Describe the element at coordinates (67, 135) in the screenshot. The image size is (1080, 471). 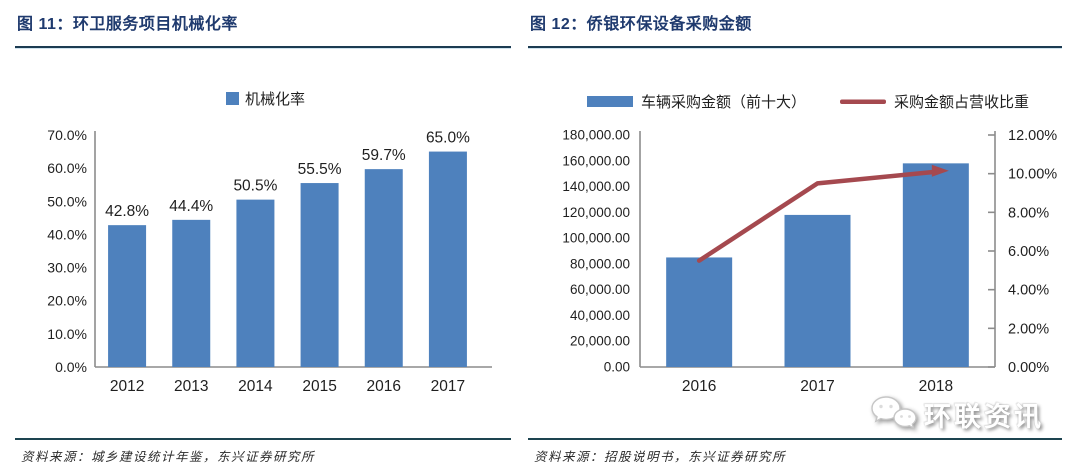
I see `y-tick-label: 70.0%` at that location.